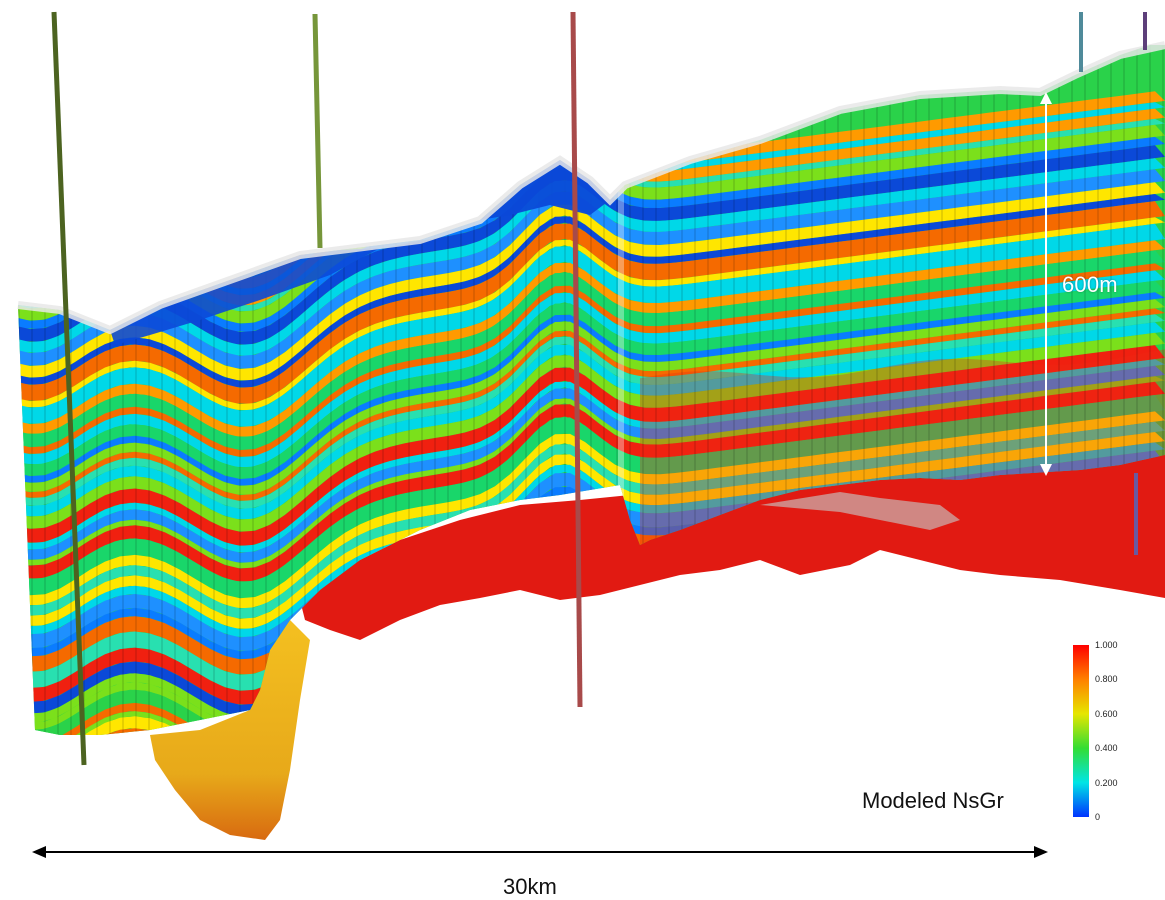 This screenshot has height=900, width=1165. What do you see at coordinates (1106, 645) in the screenshot?
I see `colorbar-tick-1: 1.000` at bounding box center [1106, 645].